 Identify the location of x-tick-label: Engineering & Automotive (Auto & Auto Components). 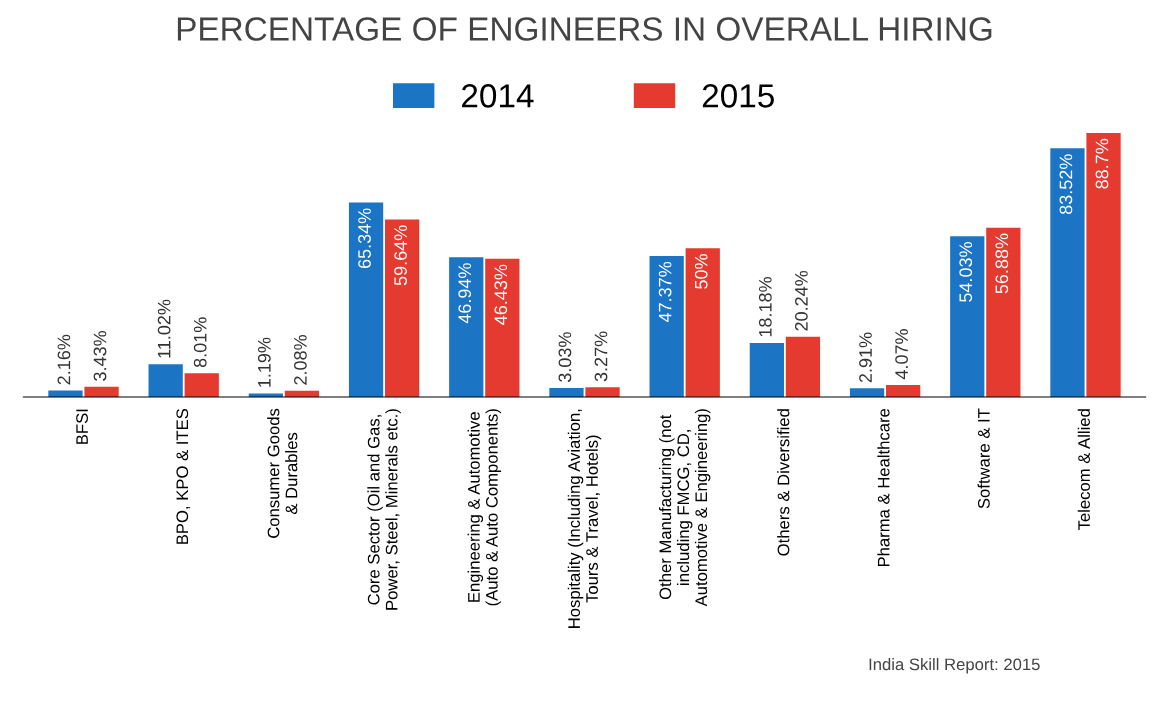
(484, 507).